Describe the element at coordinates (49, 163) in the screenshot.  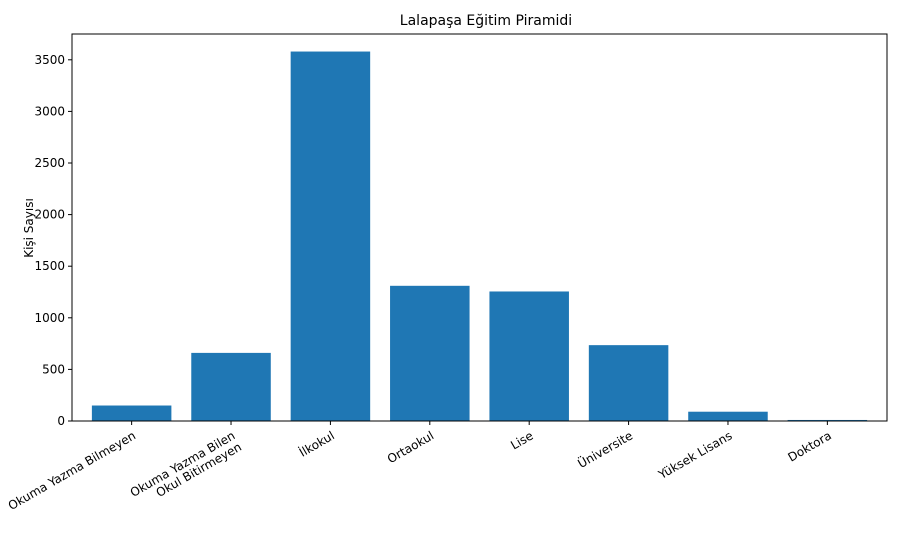
I see `y-tick-label: 2500` at that location.